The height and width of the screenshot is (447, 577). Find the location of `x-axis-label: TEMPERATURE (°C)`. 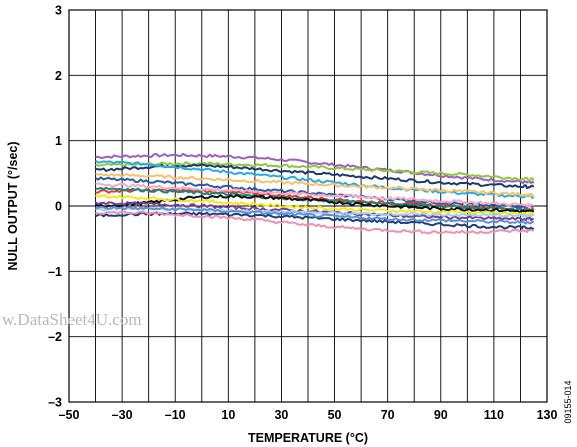

x-axis-label: TEMPERATURE (°C) is located at coordinates (308, 438).